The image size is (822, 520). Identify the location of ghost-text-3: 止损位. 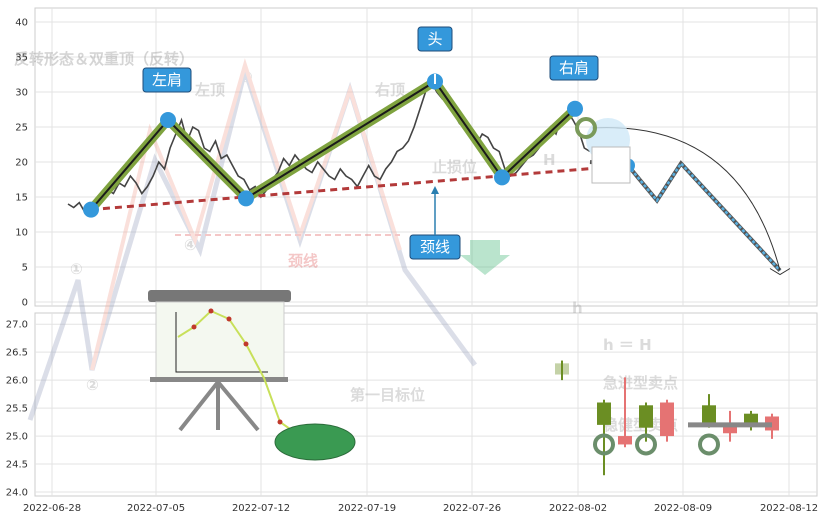
(454, 167).